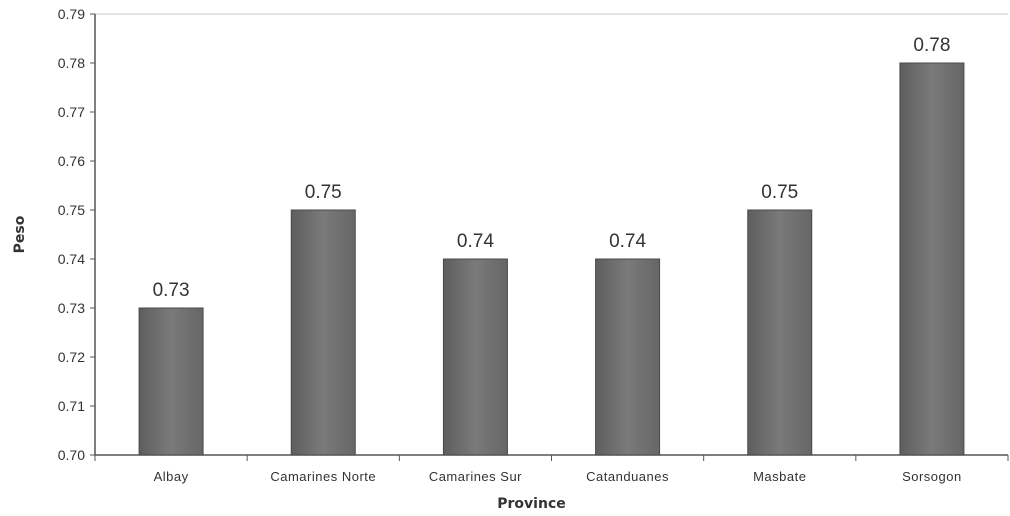 Image resolution: width=1010 pixels, height=516 pixels. Describe the element at coordinates (71, 161) in the screenshot. I see `y-tick-label: 0.76` at that location.